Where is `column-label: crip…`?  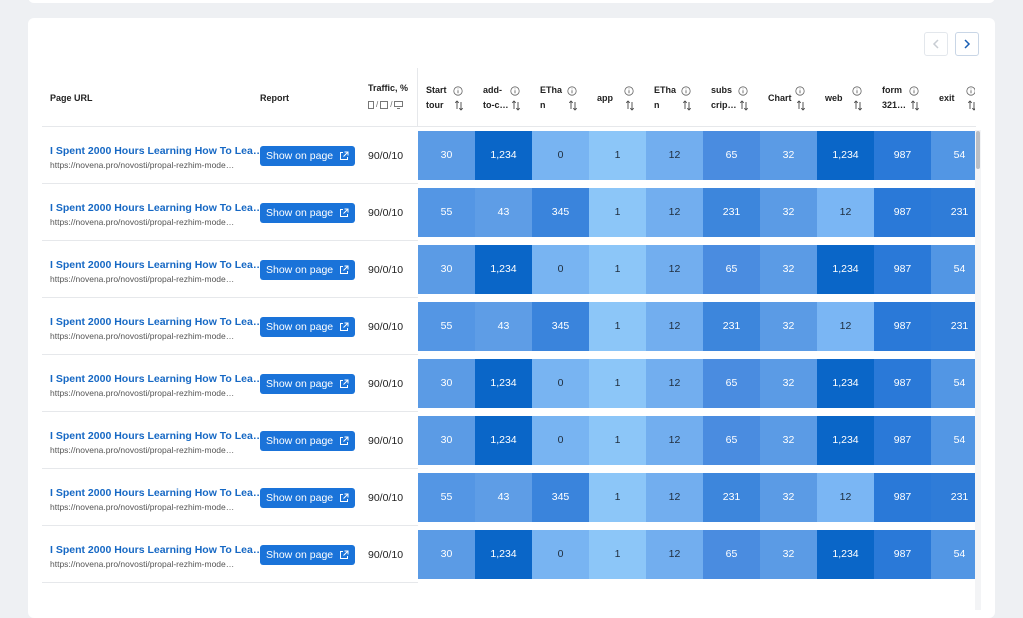 column-label: crip… is located at coordinates (724, 105).